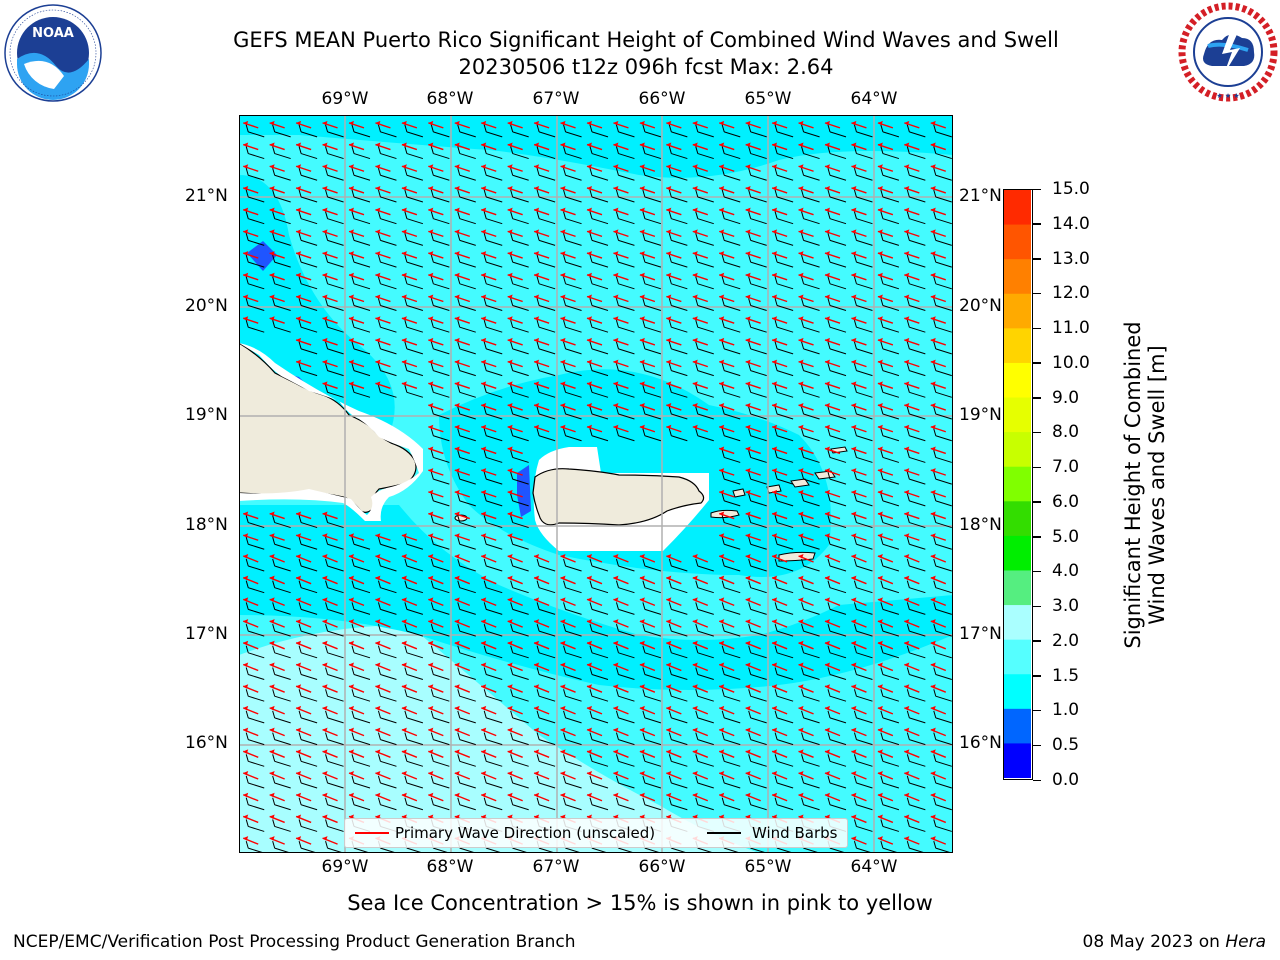 This screenshot has width=1280, height=960. I want to click on colorbar-tick-label: 2.0, so click(1066, 640).